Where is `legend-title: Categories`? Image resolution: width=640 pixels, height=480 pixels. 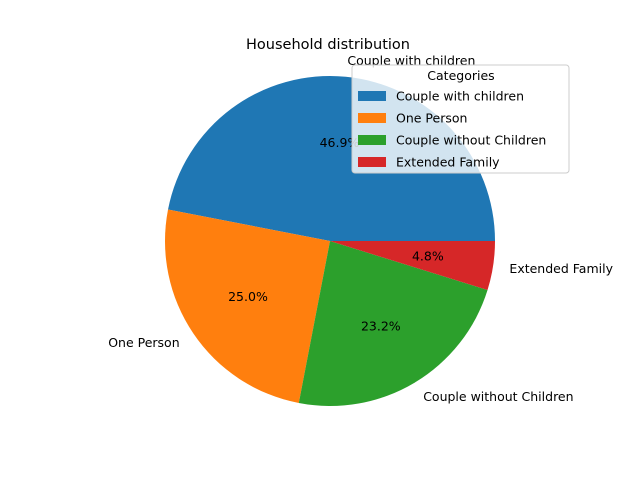 legend-title: Categories is located at coordinates (460, 75).